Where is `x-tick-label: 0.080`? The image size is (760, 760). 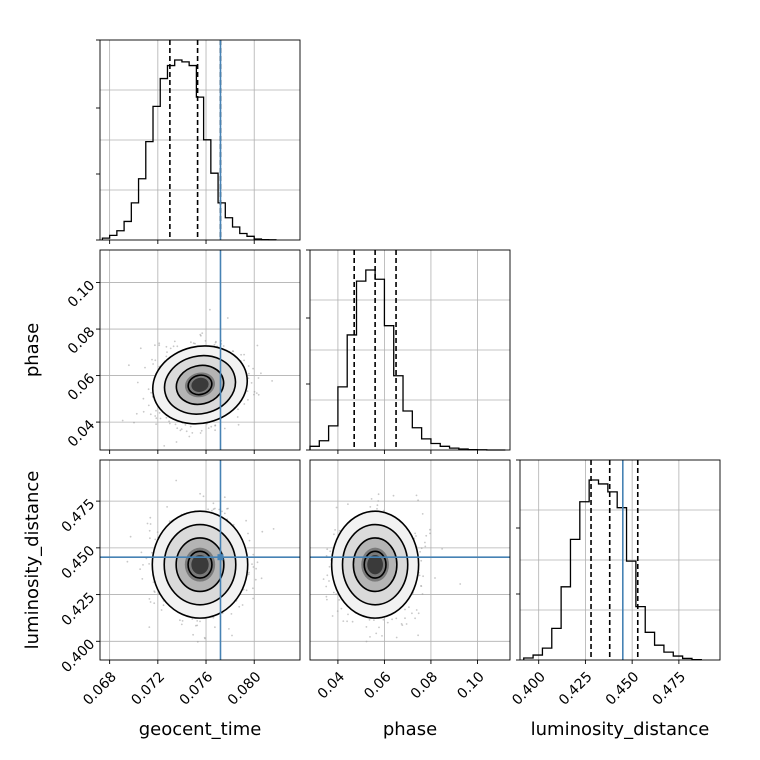
x-tick-label: 0.080 is located at coordinates (245, 689).